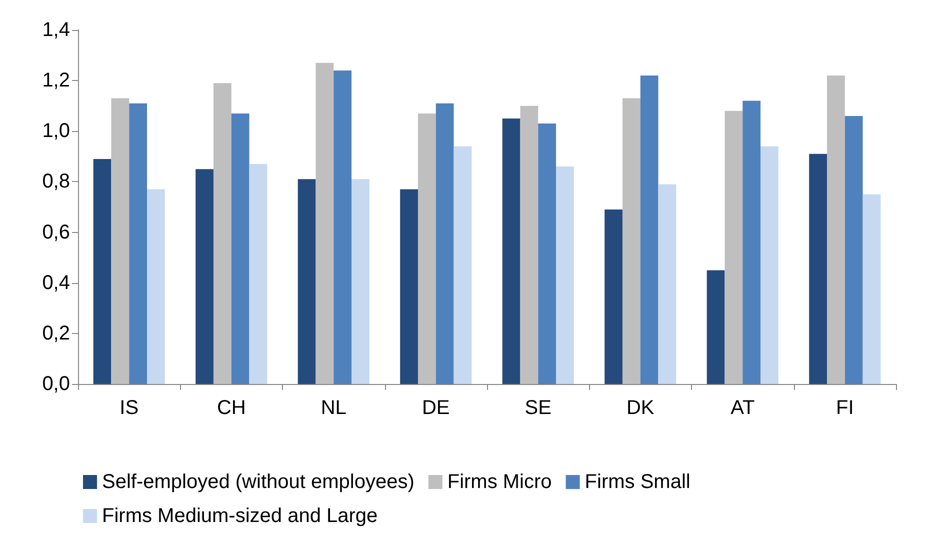 This screenshot has height=544, width=929. I want to click on y-tick-label: 0,0, so click(56, 384).